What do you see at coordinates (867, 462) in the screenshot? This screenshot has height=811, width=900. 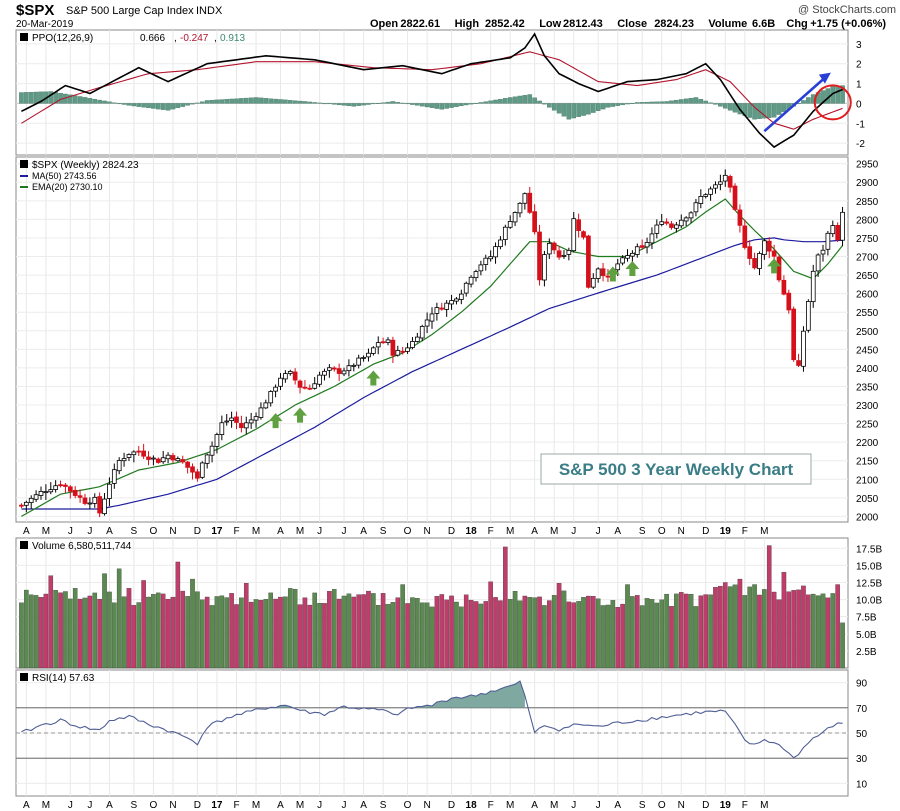 I see `price-y-tick: 2150` at bounding box center [867, 462].